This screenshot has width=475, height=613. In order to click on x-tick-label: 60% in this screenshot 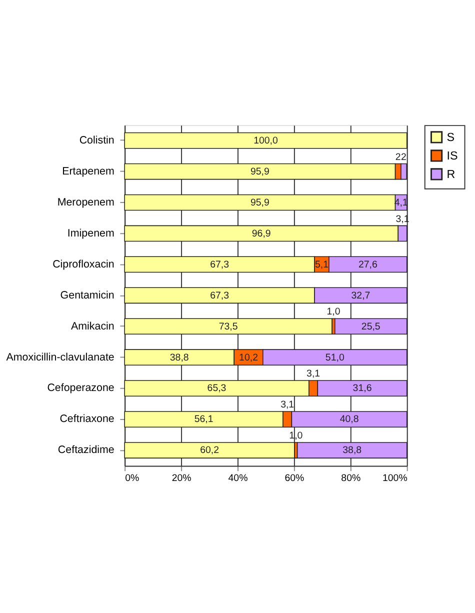, I will do `click(294, 478)`.